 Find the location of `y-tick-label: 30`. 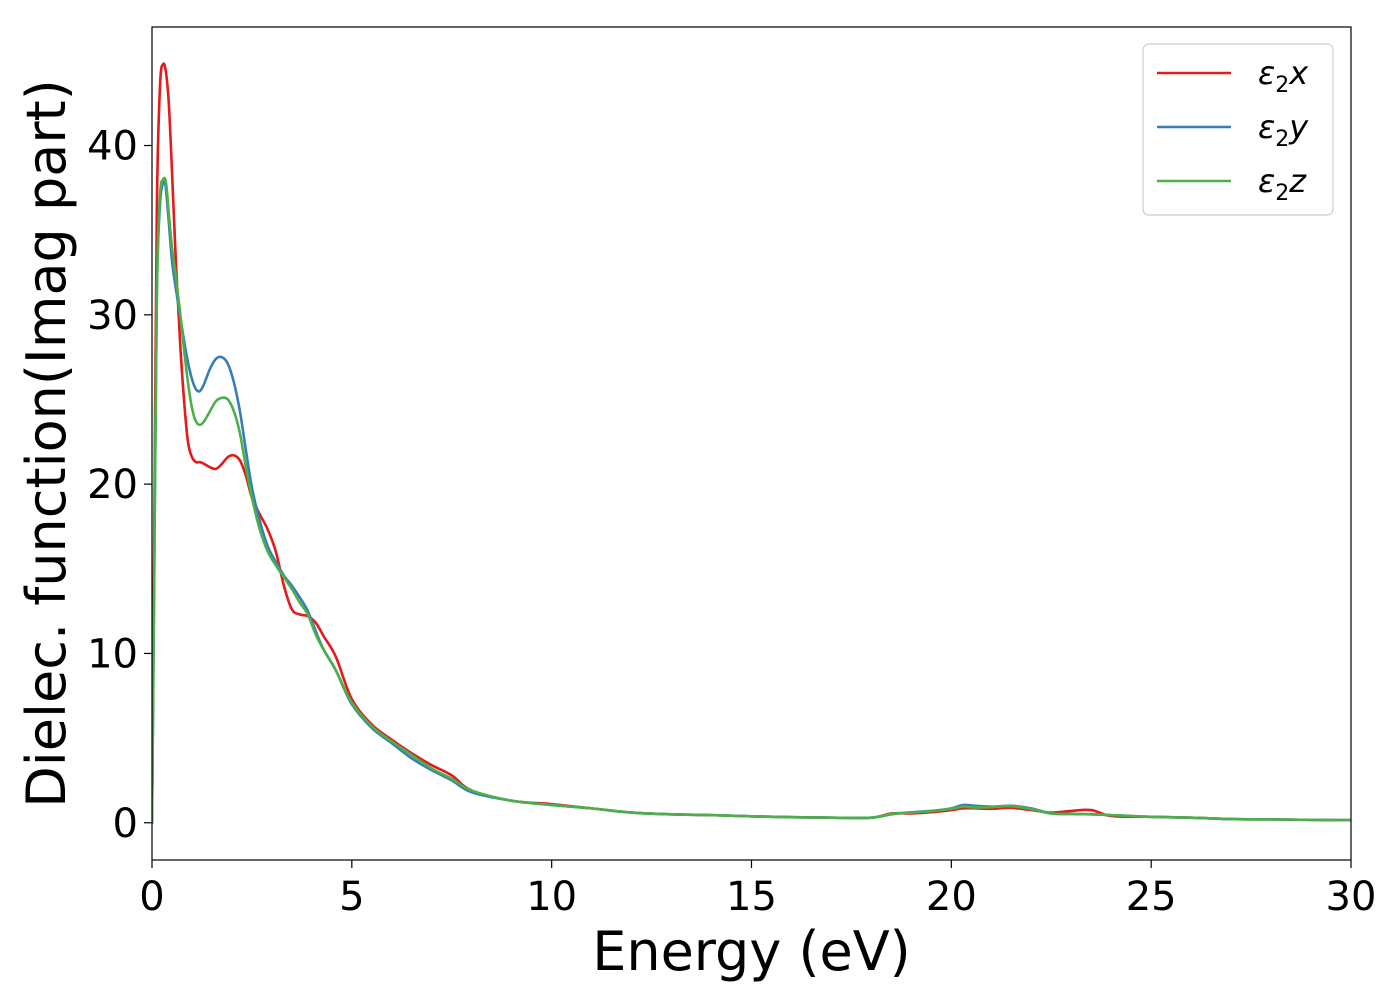

y-tick-label: 30 is located at coordinates (112, 316).